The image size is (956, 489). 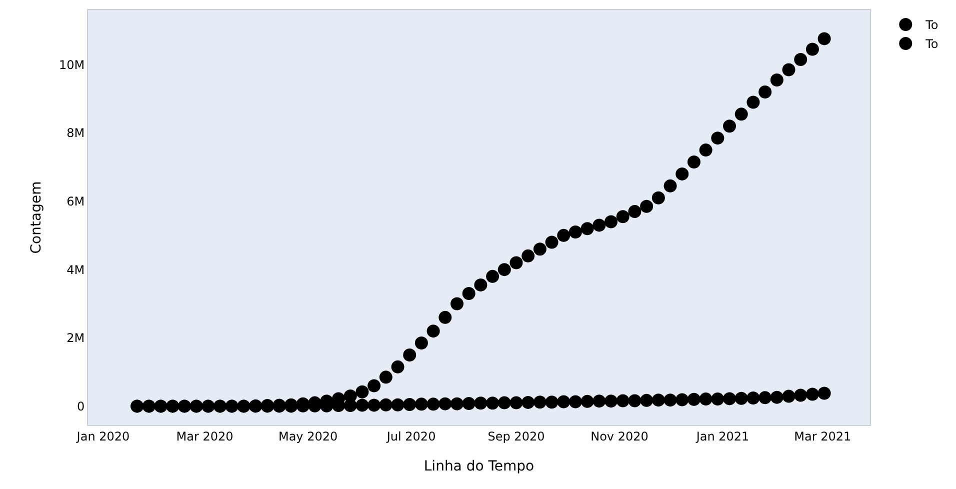 What do you see at coordinates (103, 436) in the screenshot?
I see `x-tick-label: Jan 2020` at bounding box center [103, 436].